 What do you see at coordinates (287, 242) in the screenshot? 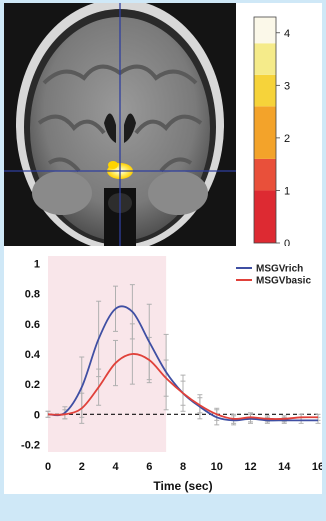
I see `colorbar-tick-label: 0` at bounding box center [287, 242].